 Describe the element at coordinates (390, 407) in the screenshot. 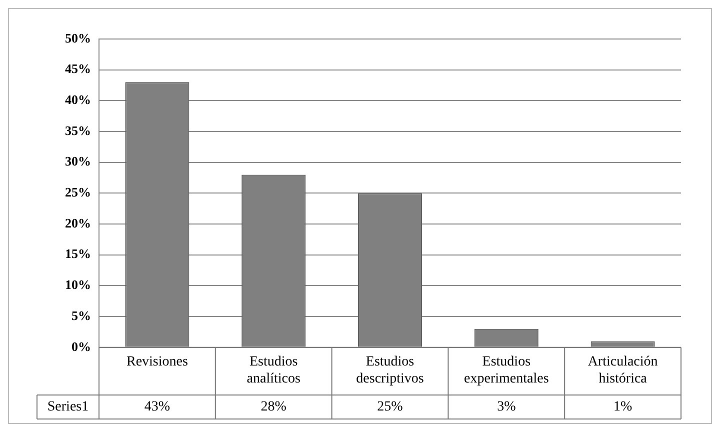

I see `data-label: 25%` at that location.